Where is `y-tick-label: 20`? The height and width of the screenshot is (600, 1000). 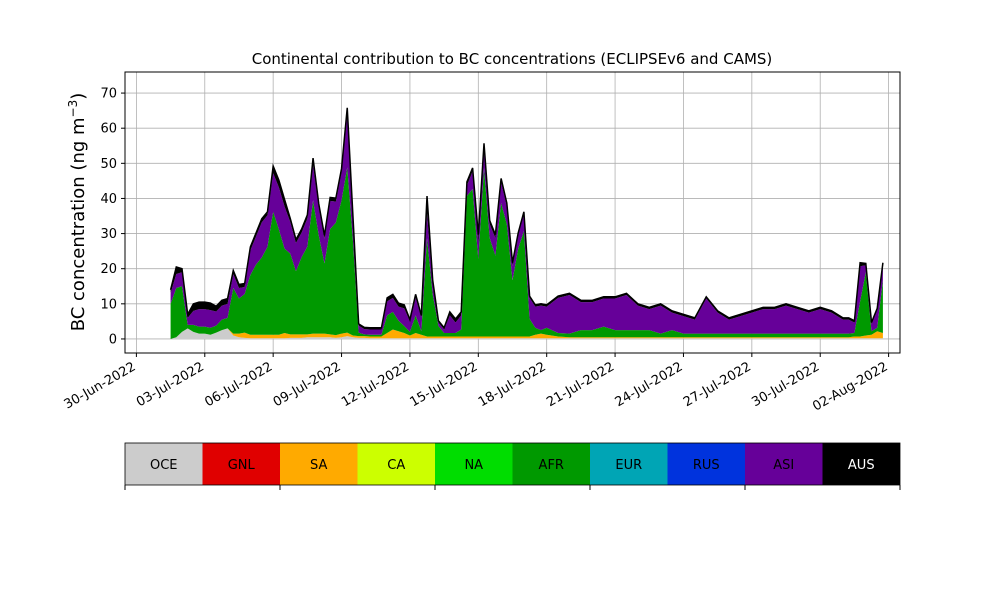 y-tick-label: 20 is located at coordinates (108, 269).